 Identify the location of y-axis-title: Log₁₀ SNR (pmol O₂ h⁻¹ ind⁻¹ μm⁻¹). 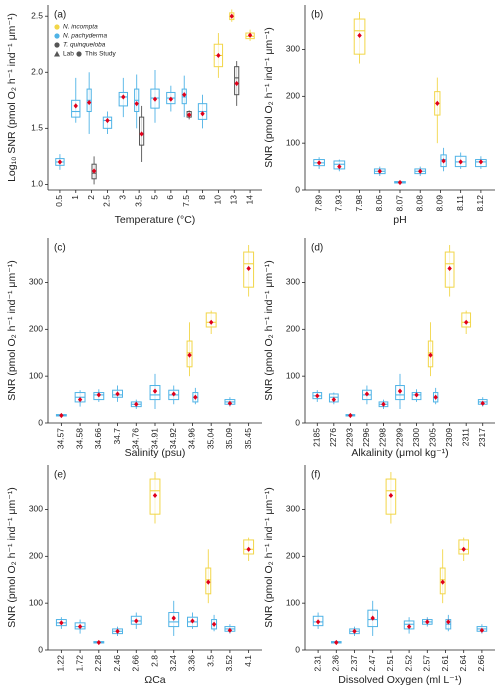
(12, 97).